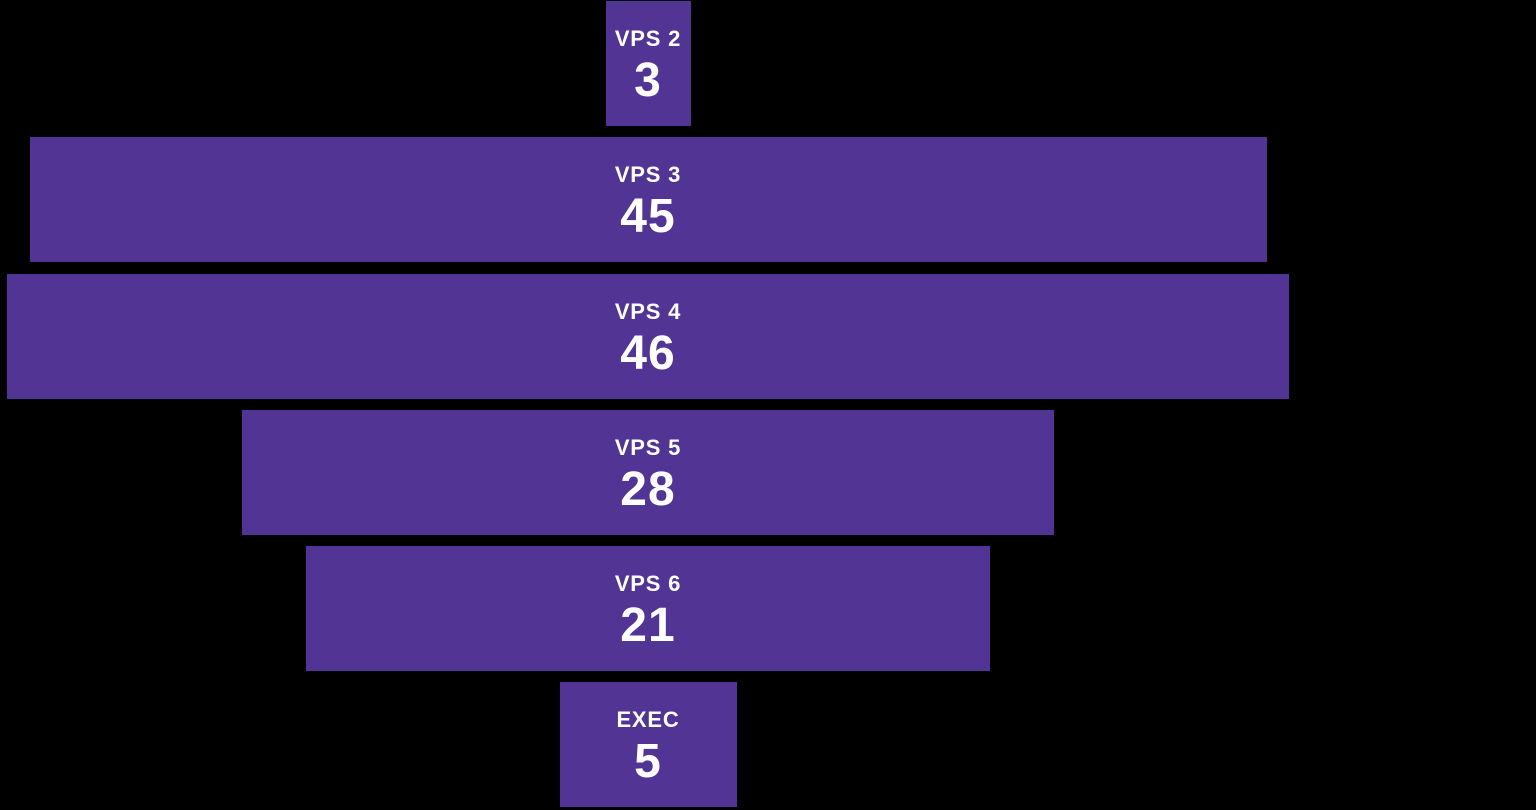  I want to click on segment-label: VPS 3, so click(648, 175).